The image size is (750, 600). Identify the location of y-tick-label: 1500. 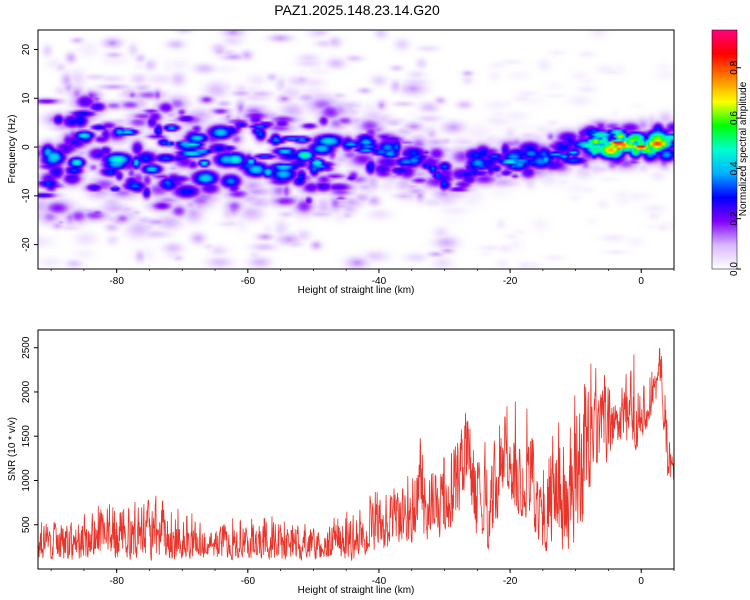
(26, 436).